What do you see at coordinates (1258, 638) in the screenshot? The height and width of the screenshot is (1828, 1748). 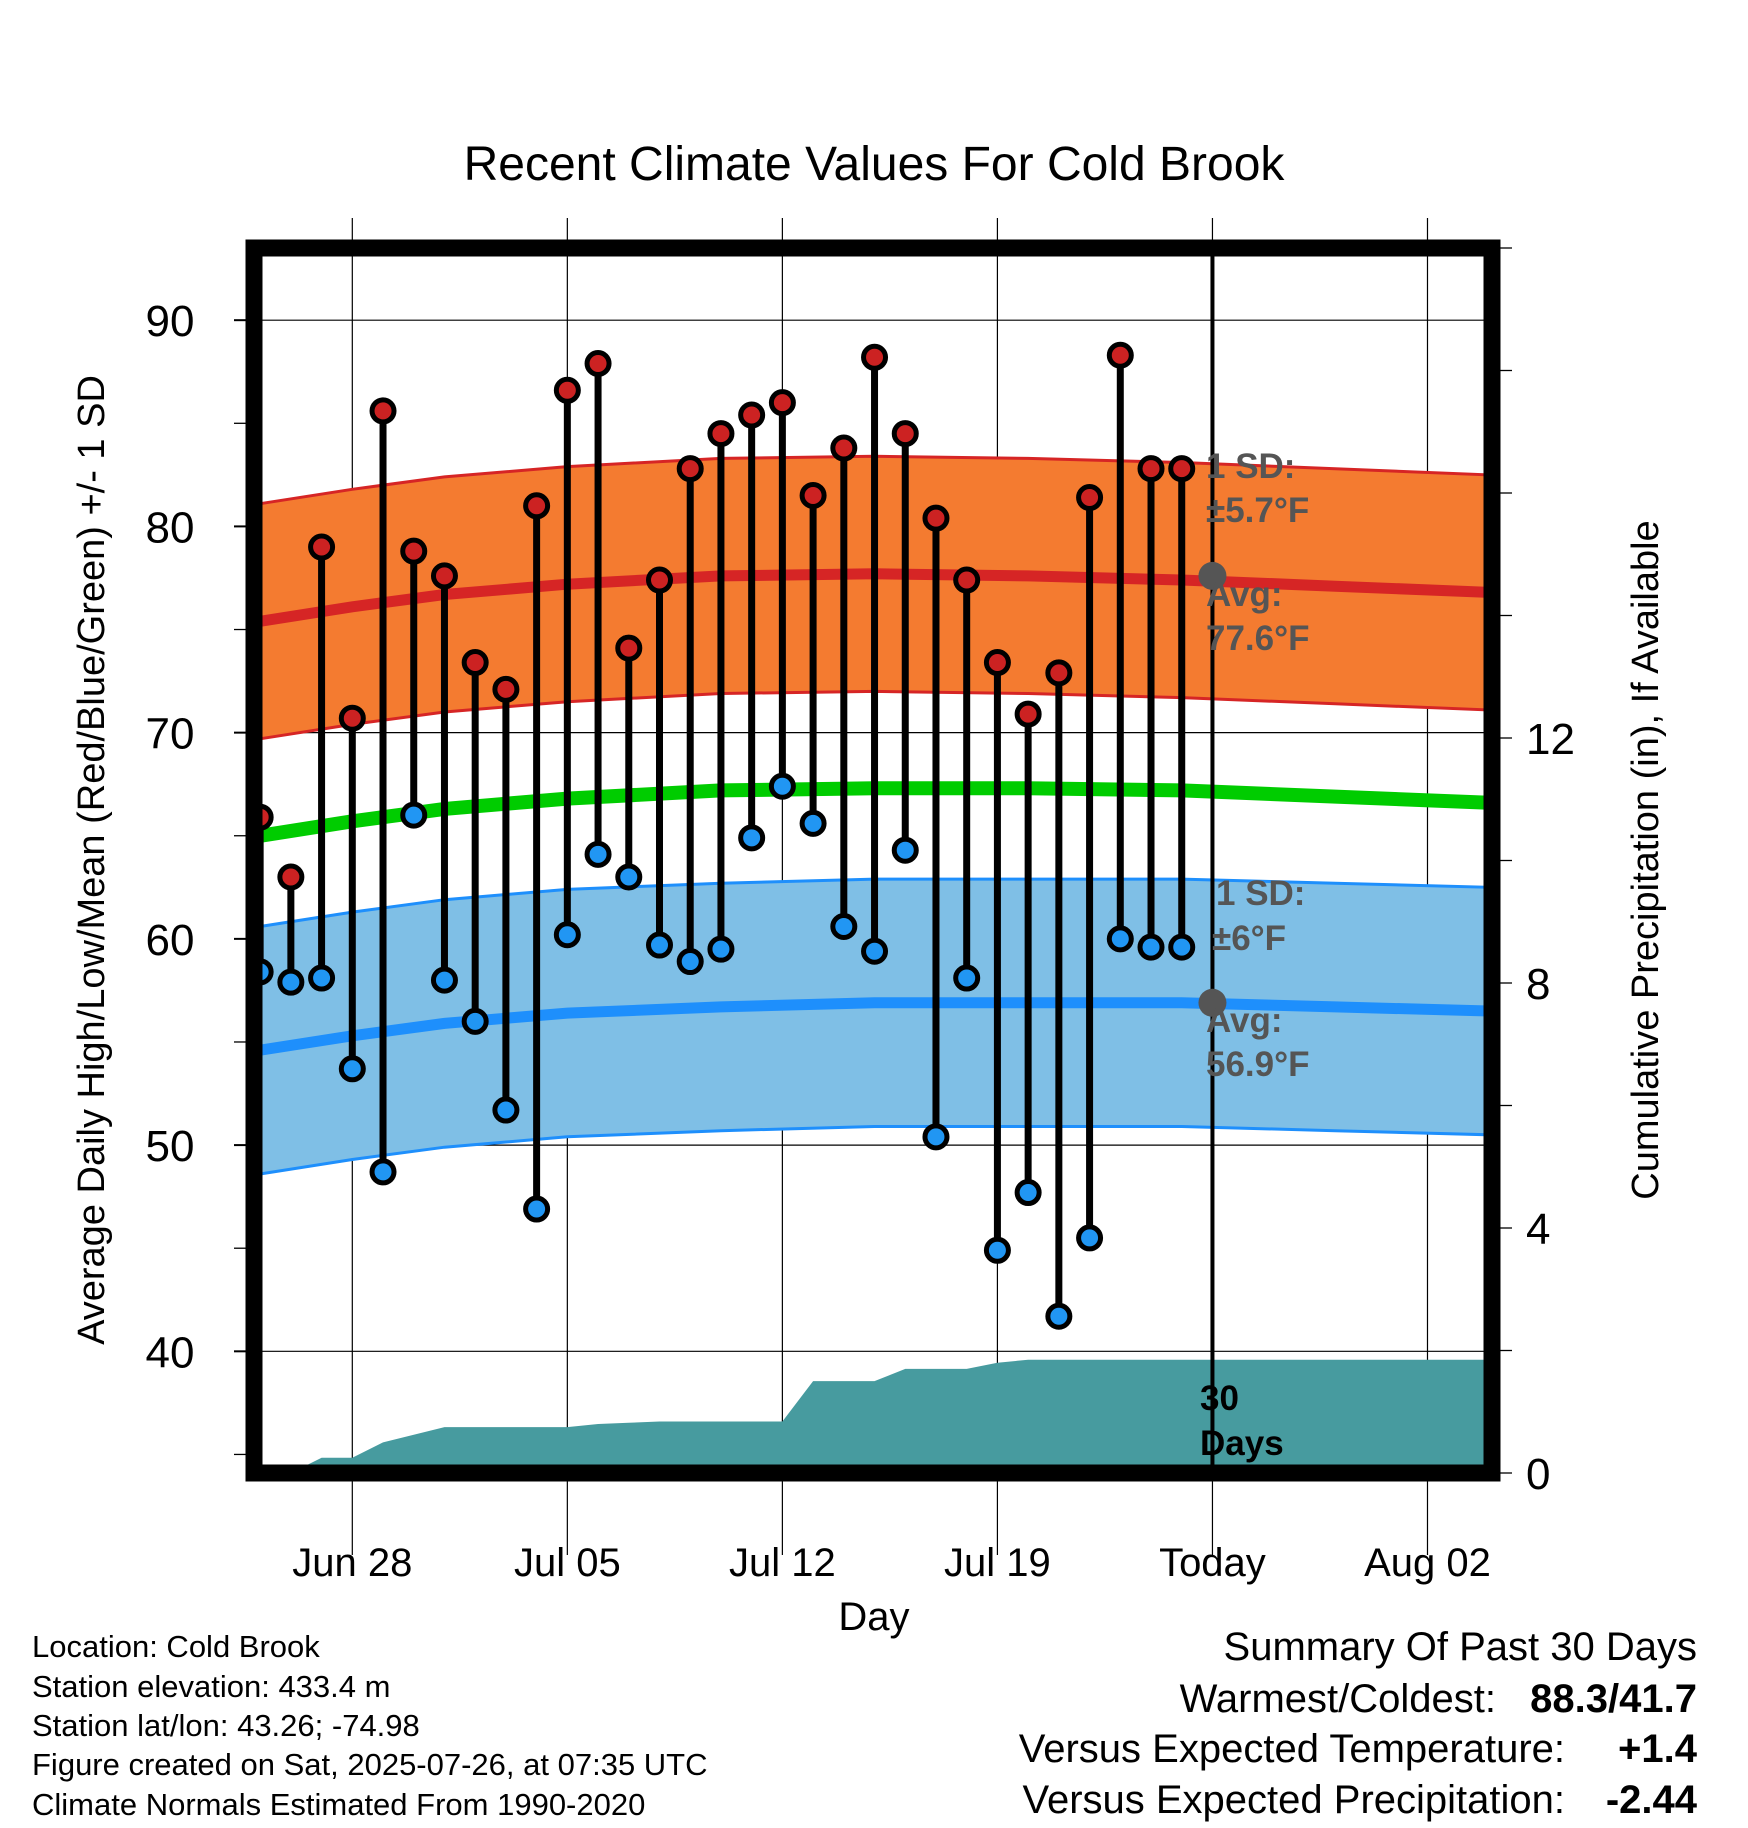 I see `high-avg-value: 77.6°F` at bounding box center [1258, 638].